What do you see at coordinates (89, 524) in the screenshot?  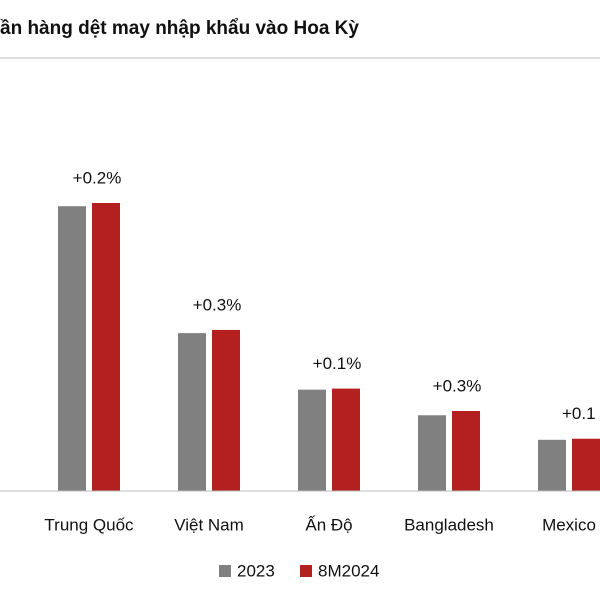 I see `x-tick-label: Trung Quốc` at bounding box center [89, 524].